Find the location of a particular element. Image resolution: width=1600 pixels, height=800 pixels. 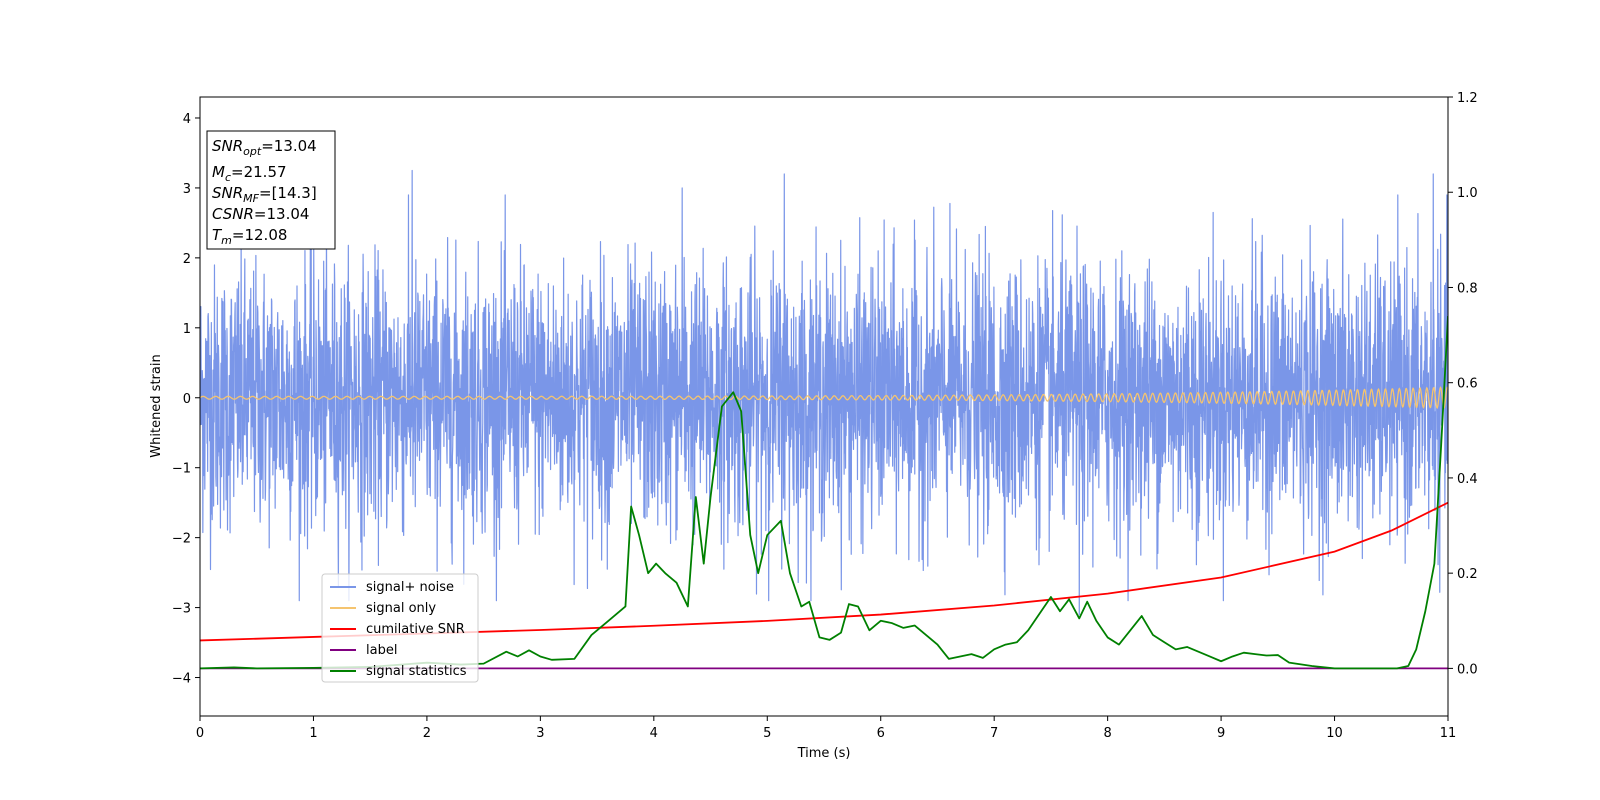

legend-entry: cumilative SNR is located at coordinates (415, 629).